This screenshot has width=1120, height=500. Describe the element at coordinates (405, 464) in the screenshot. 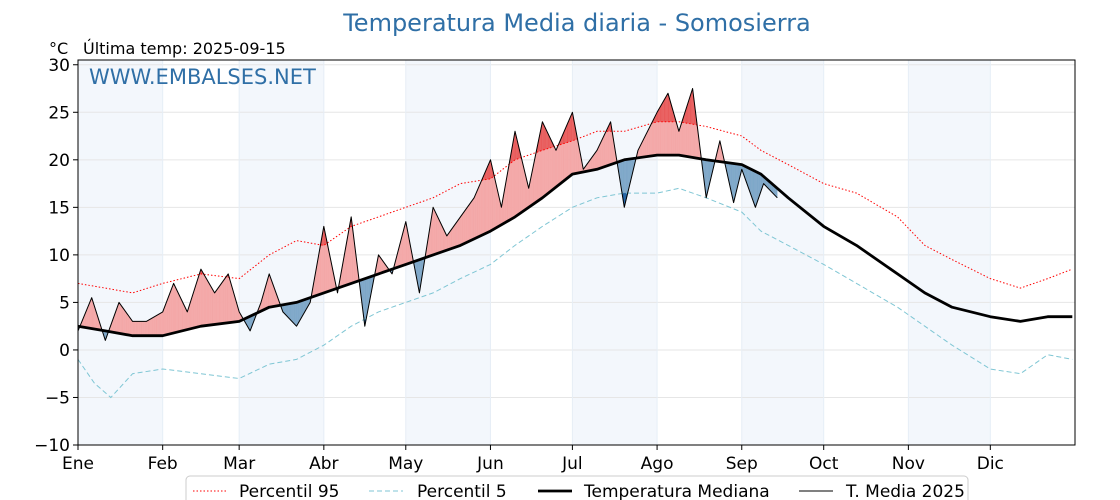

I see `x-tick-label: May` at that location.